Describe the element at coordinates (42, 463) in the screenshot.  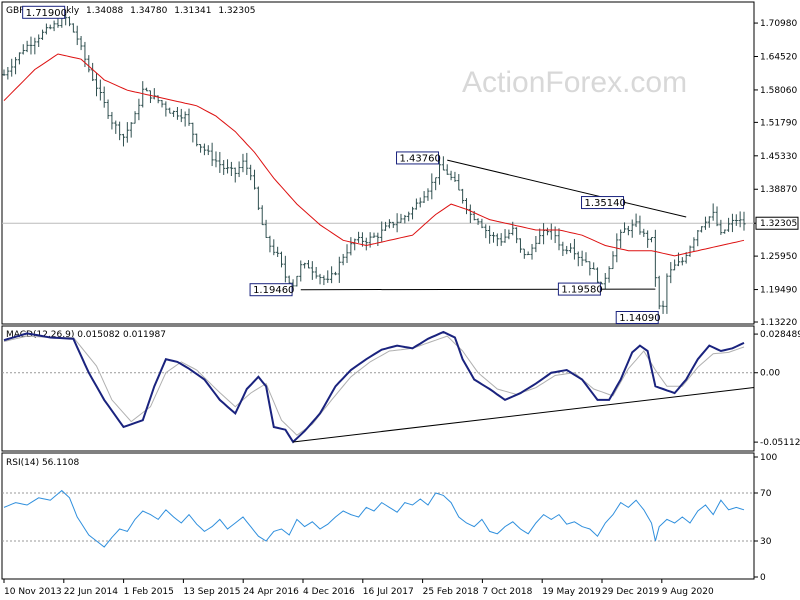
I see `rsi-title: RSI(14) 56.1108` at that location.